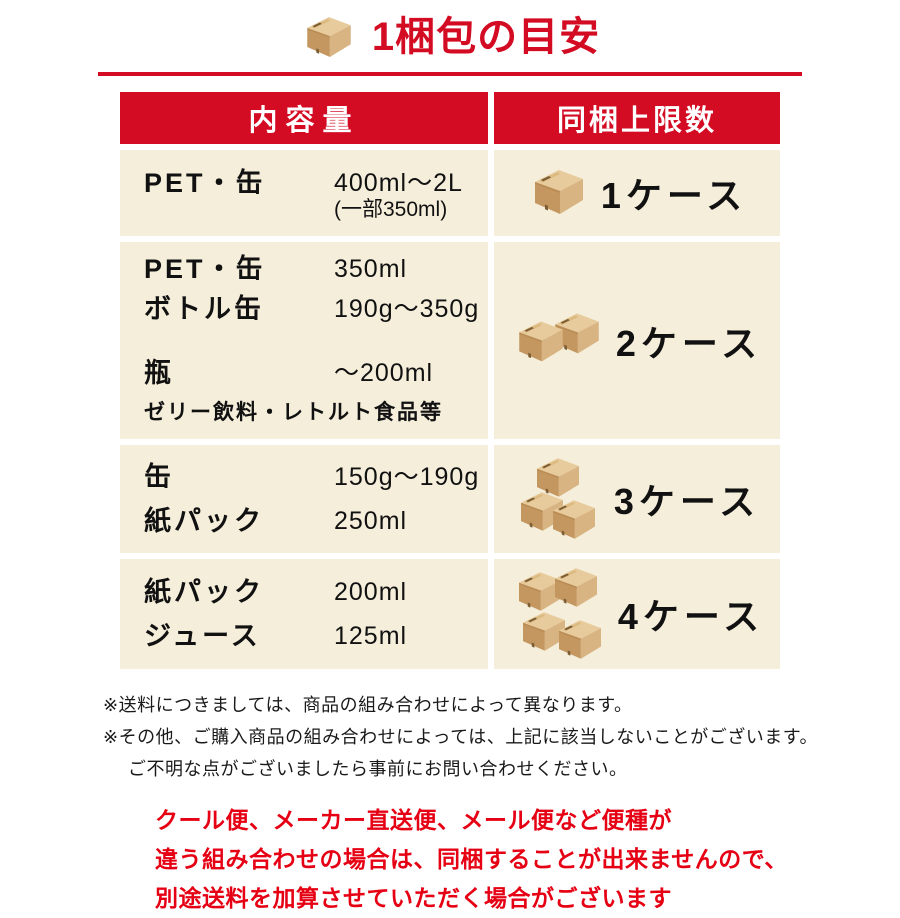 The image size is (900, 918). What do you see at coordinates (204, 308) in the screenshot?
I see `content-label: ボトル缶` at bounding box center [204, 308].